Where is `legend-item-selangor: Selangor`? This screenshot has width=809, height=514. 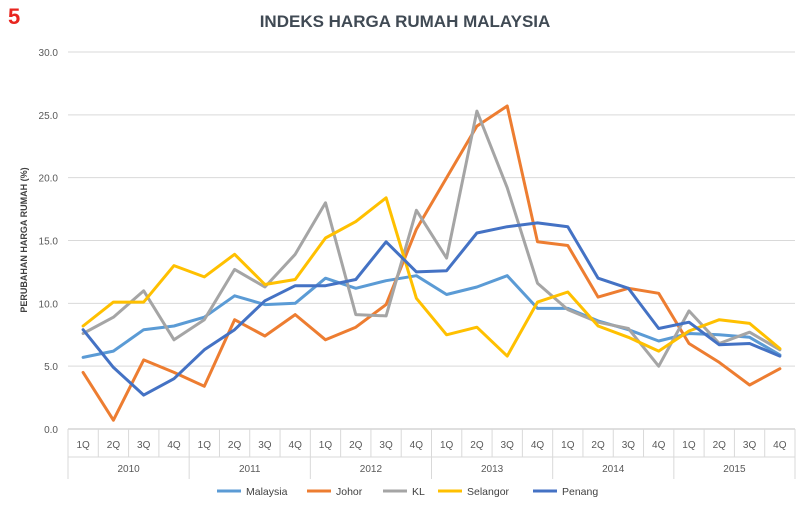
legend-item-selangor: Selangor is located at coordinates (474, 492).